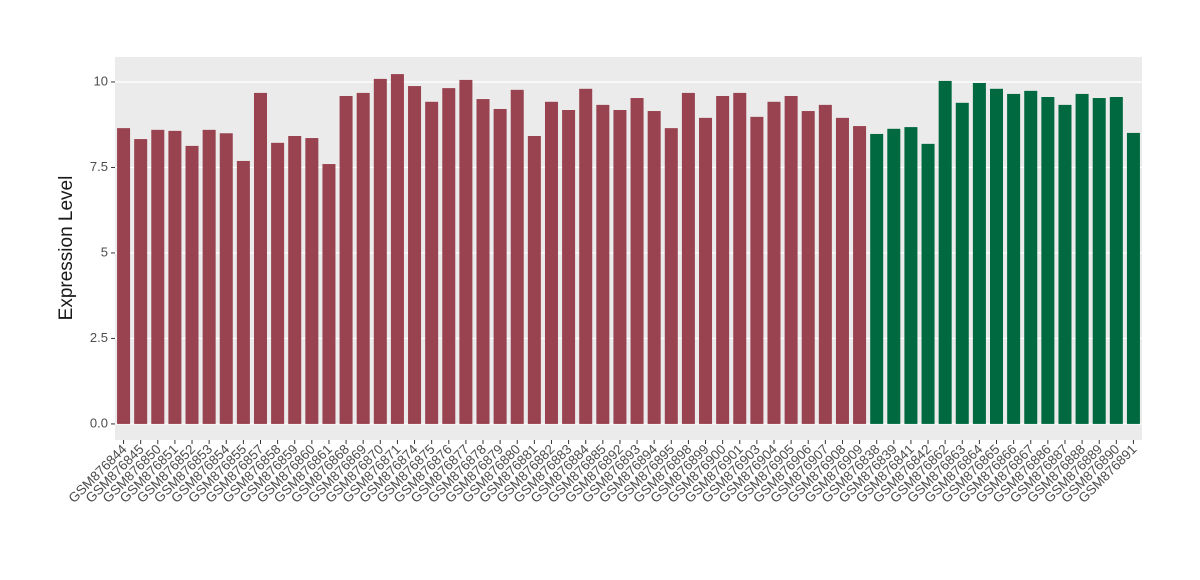  What do you see at coordinates (101, 80) in the screenshot?
I see `y-tick-label: 10` at bounding box center [101, 80].